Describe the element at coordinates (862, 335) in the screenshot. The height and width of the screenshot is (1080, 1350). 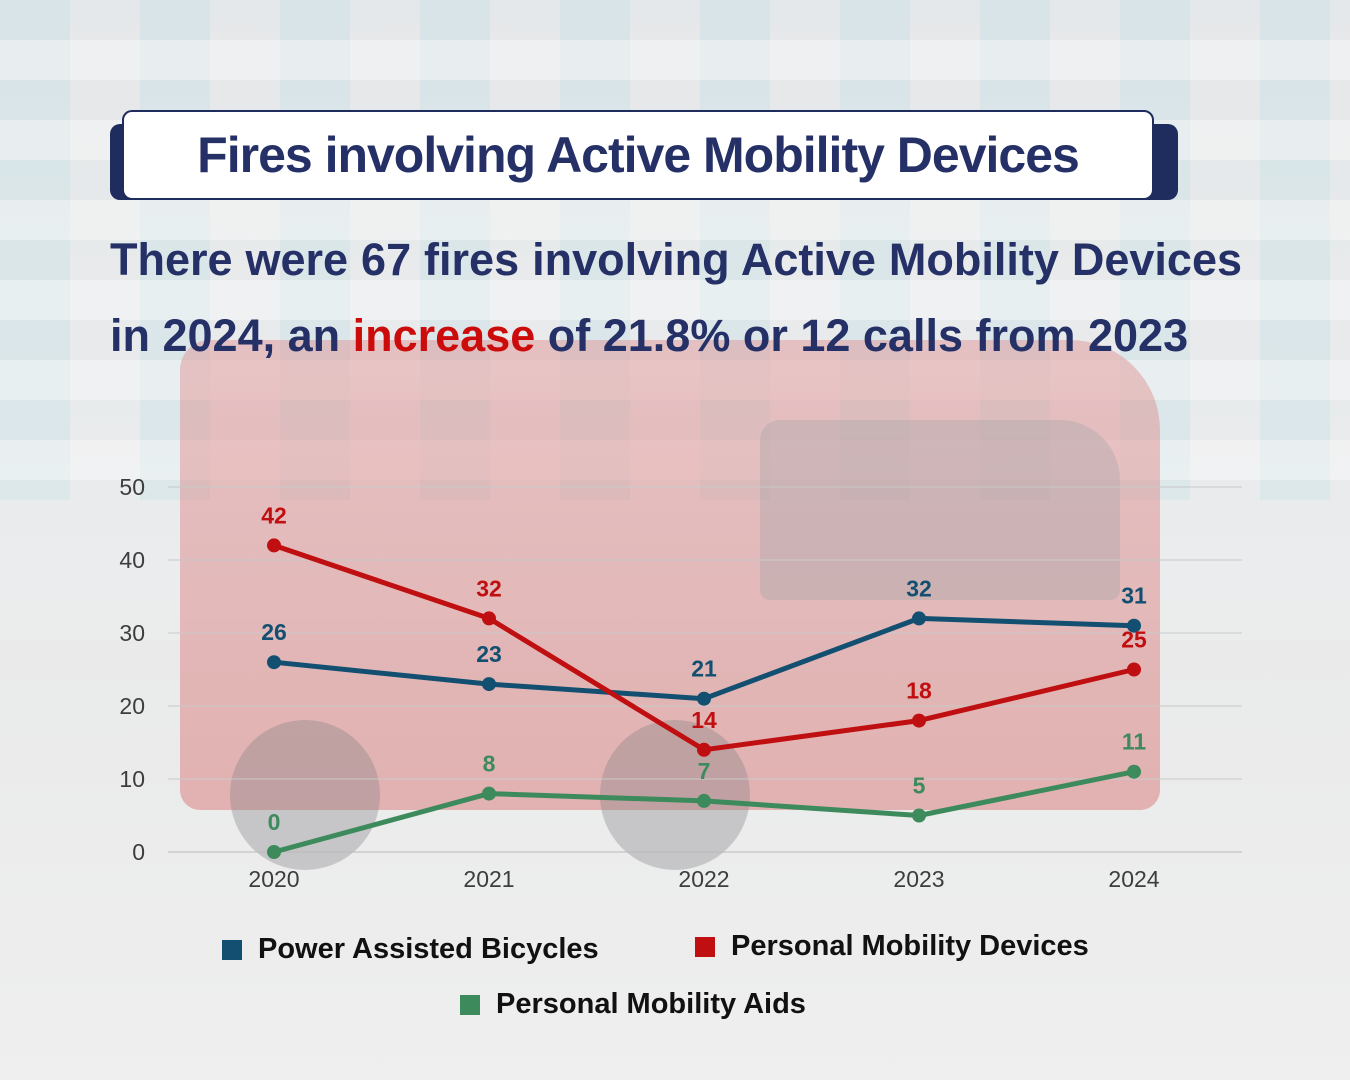
I see `headline-text-after: of 21.8% or 12 calls from 2023` at that location.